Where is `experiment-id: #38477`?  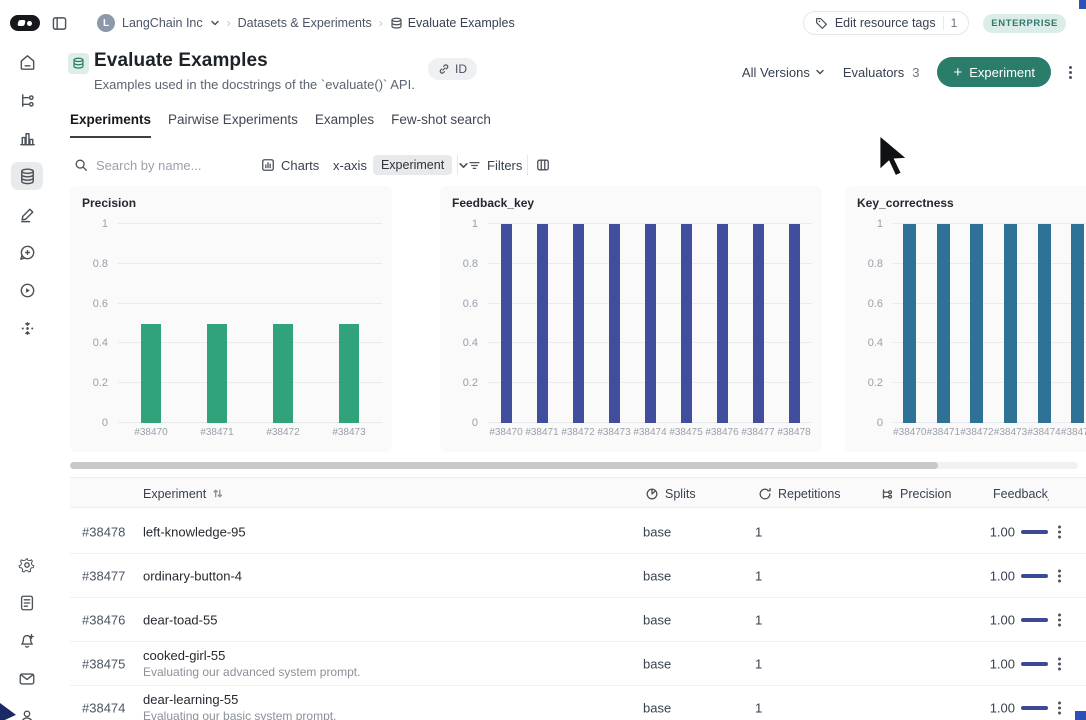 experiment-id: #38477 is located at coordinates (104, 575).